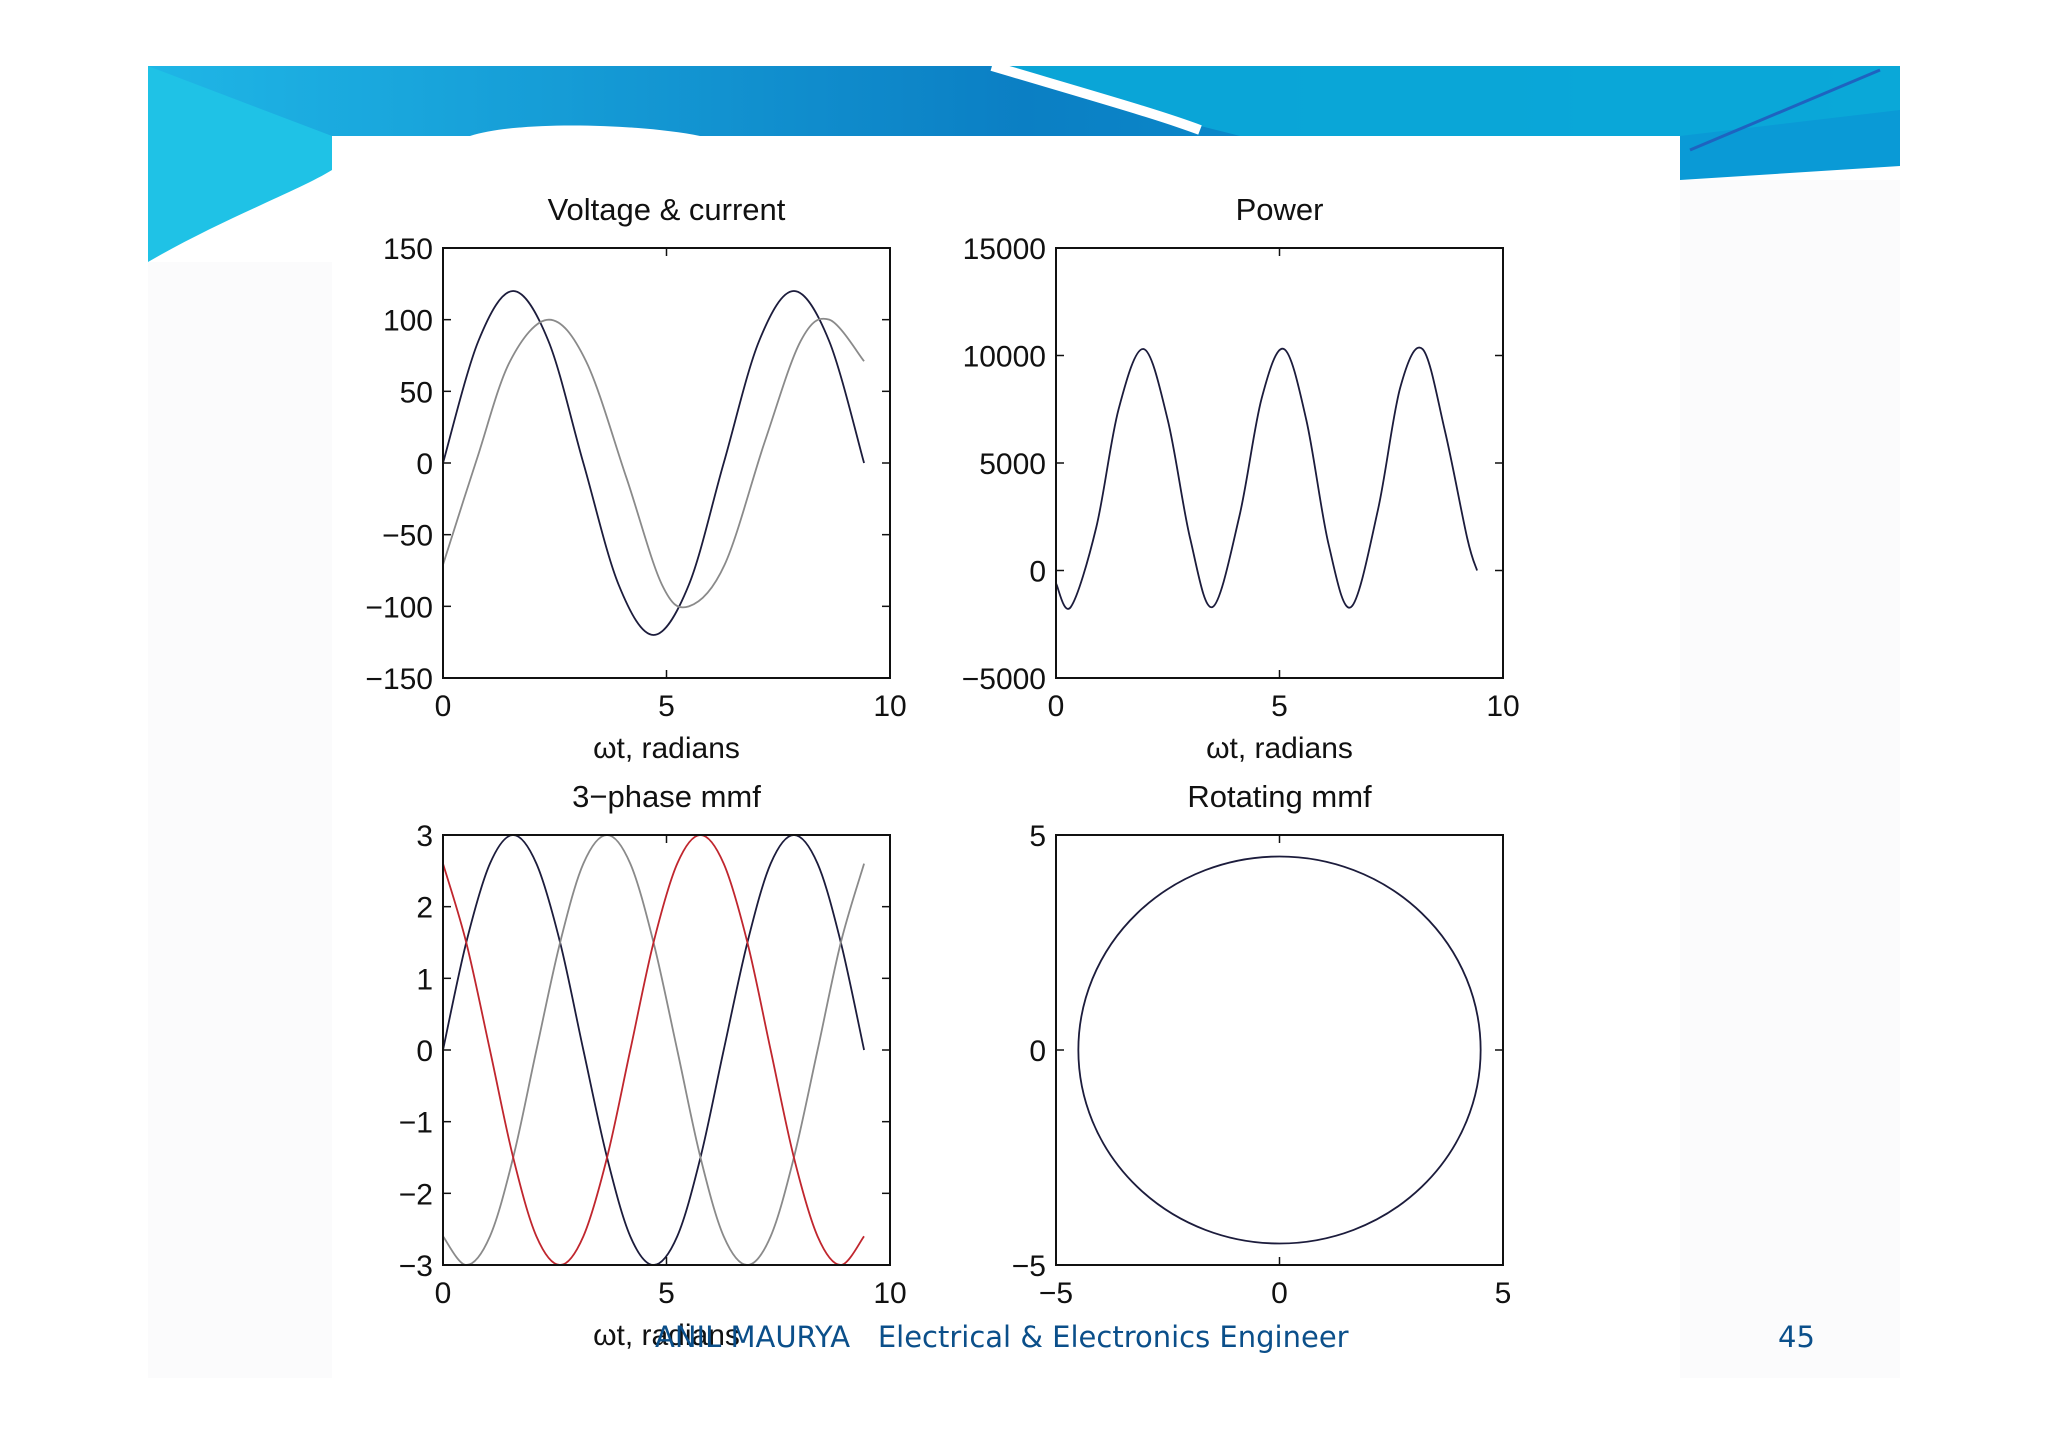  I want to click on chart-title: Power, so click(1280, 209).